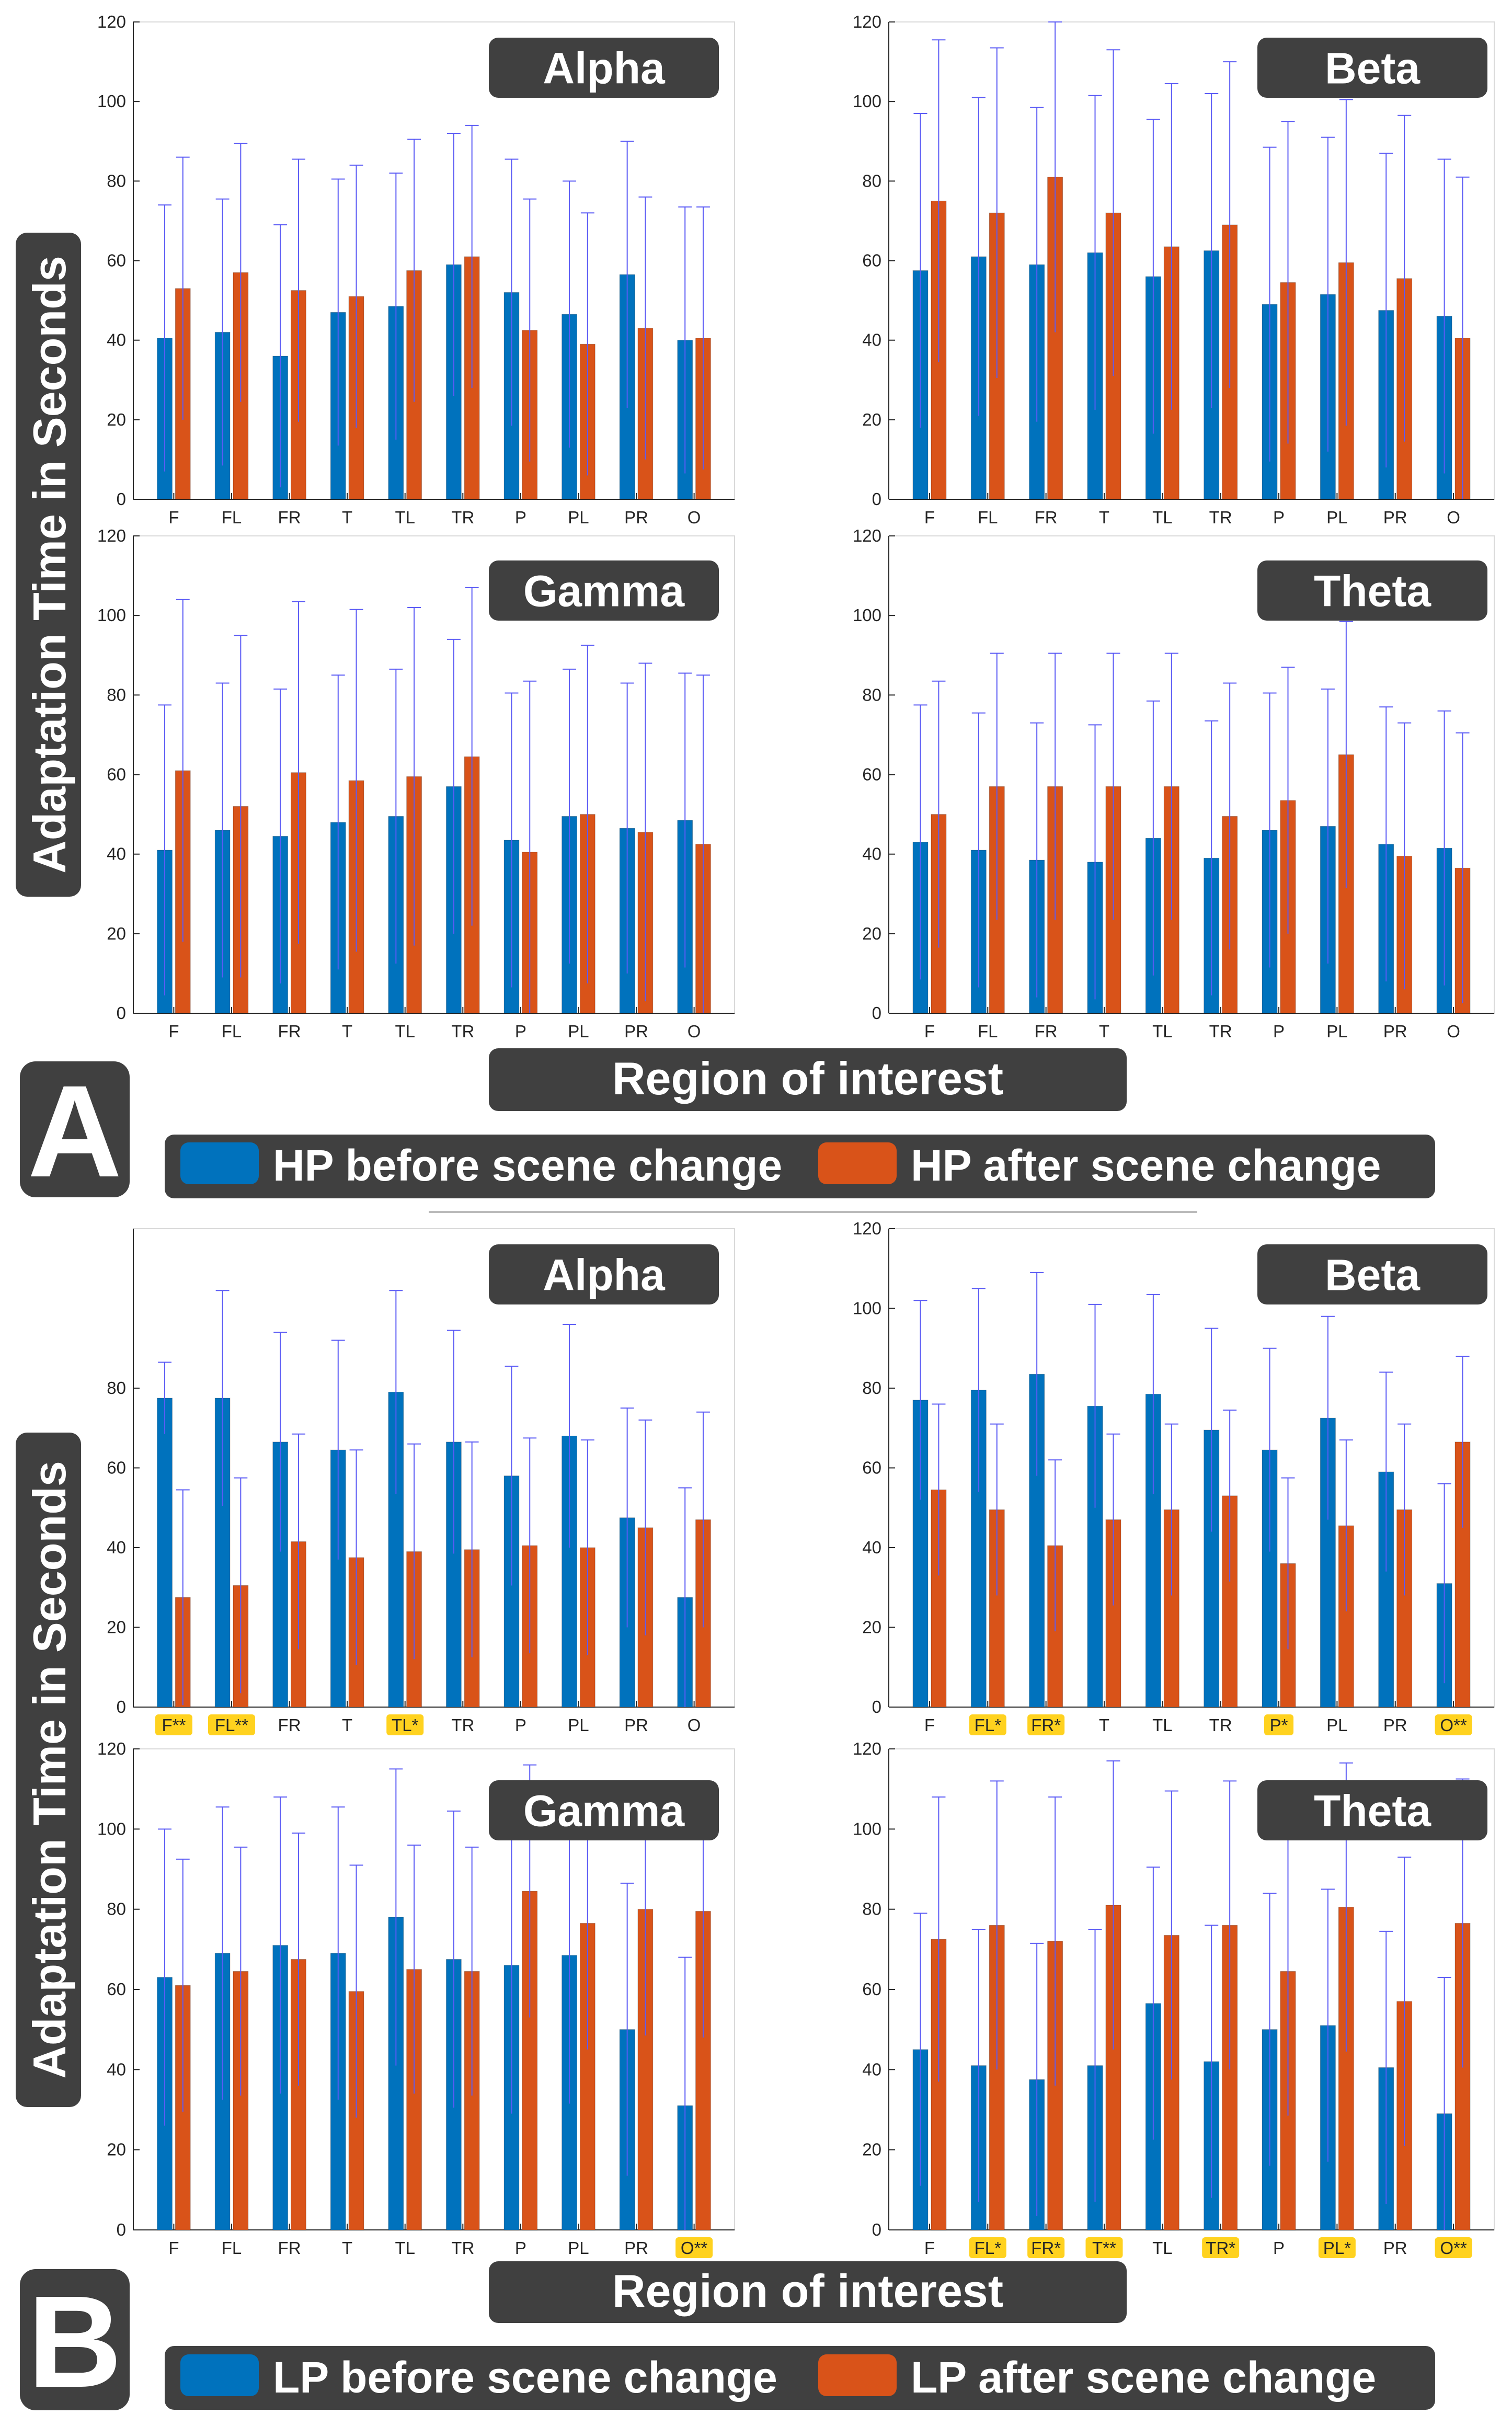 The height and width of the screenshot is (2415, 1512). Describe the element at coordinates (232, 1725) in the screenshot. I see `x-tick-label: FL**` at that location.